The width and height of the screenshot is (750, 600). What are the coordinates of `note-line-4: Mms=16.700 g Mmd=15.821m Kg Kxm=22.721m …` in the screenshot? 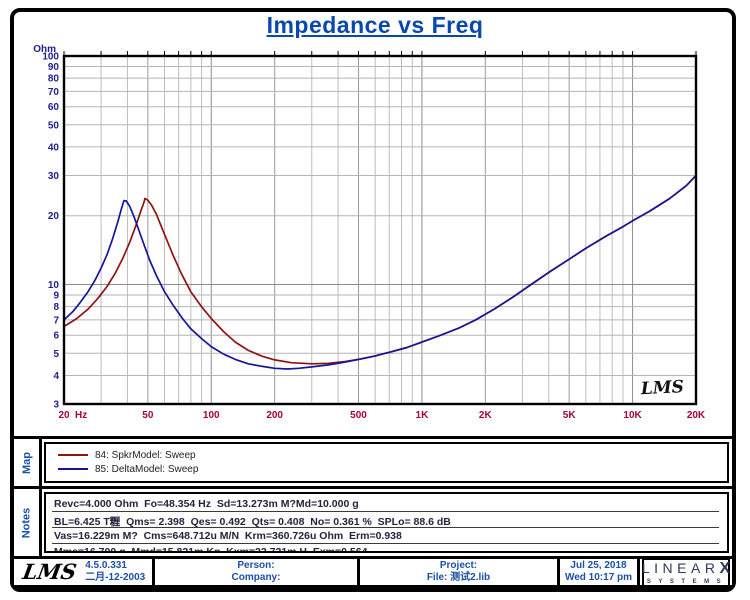 It's located at (385, 548).